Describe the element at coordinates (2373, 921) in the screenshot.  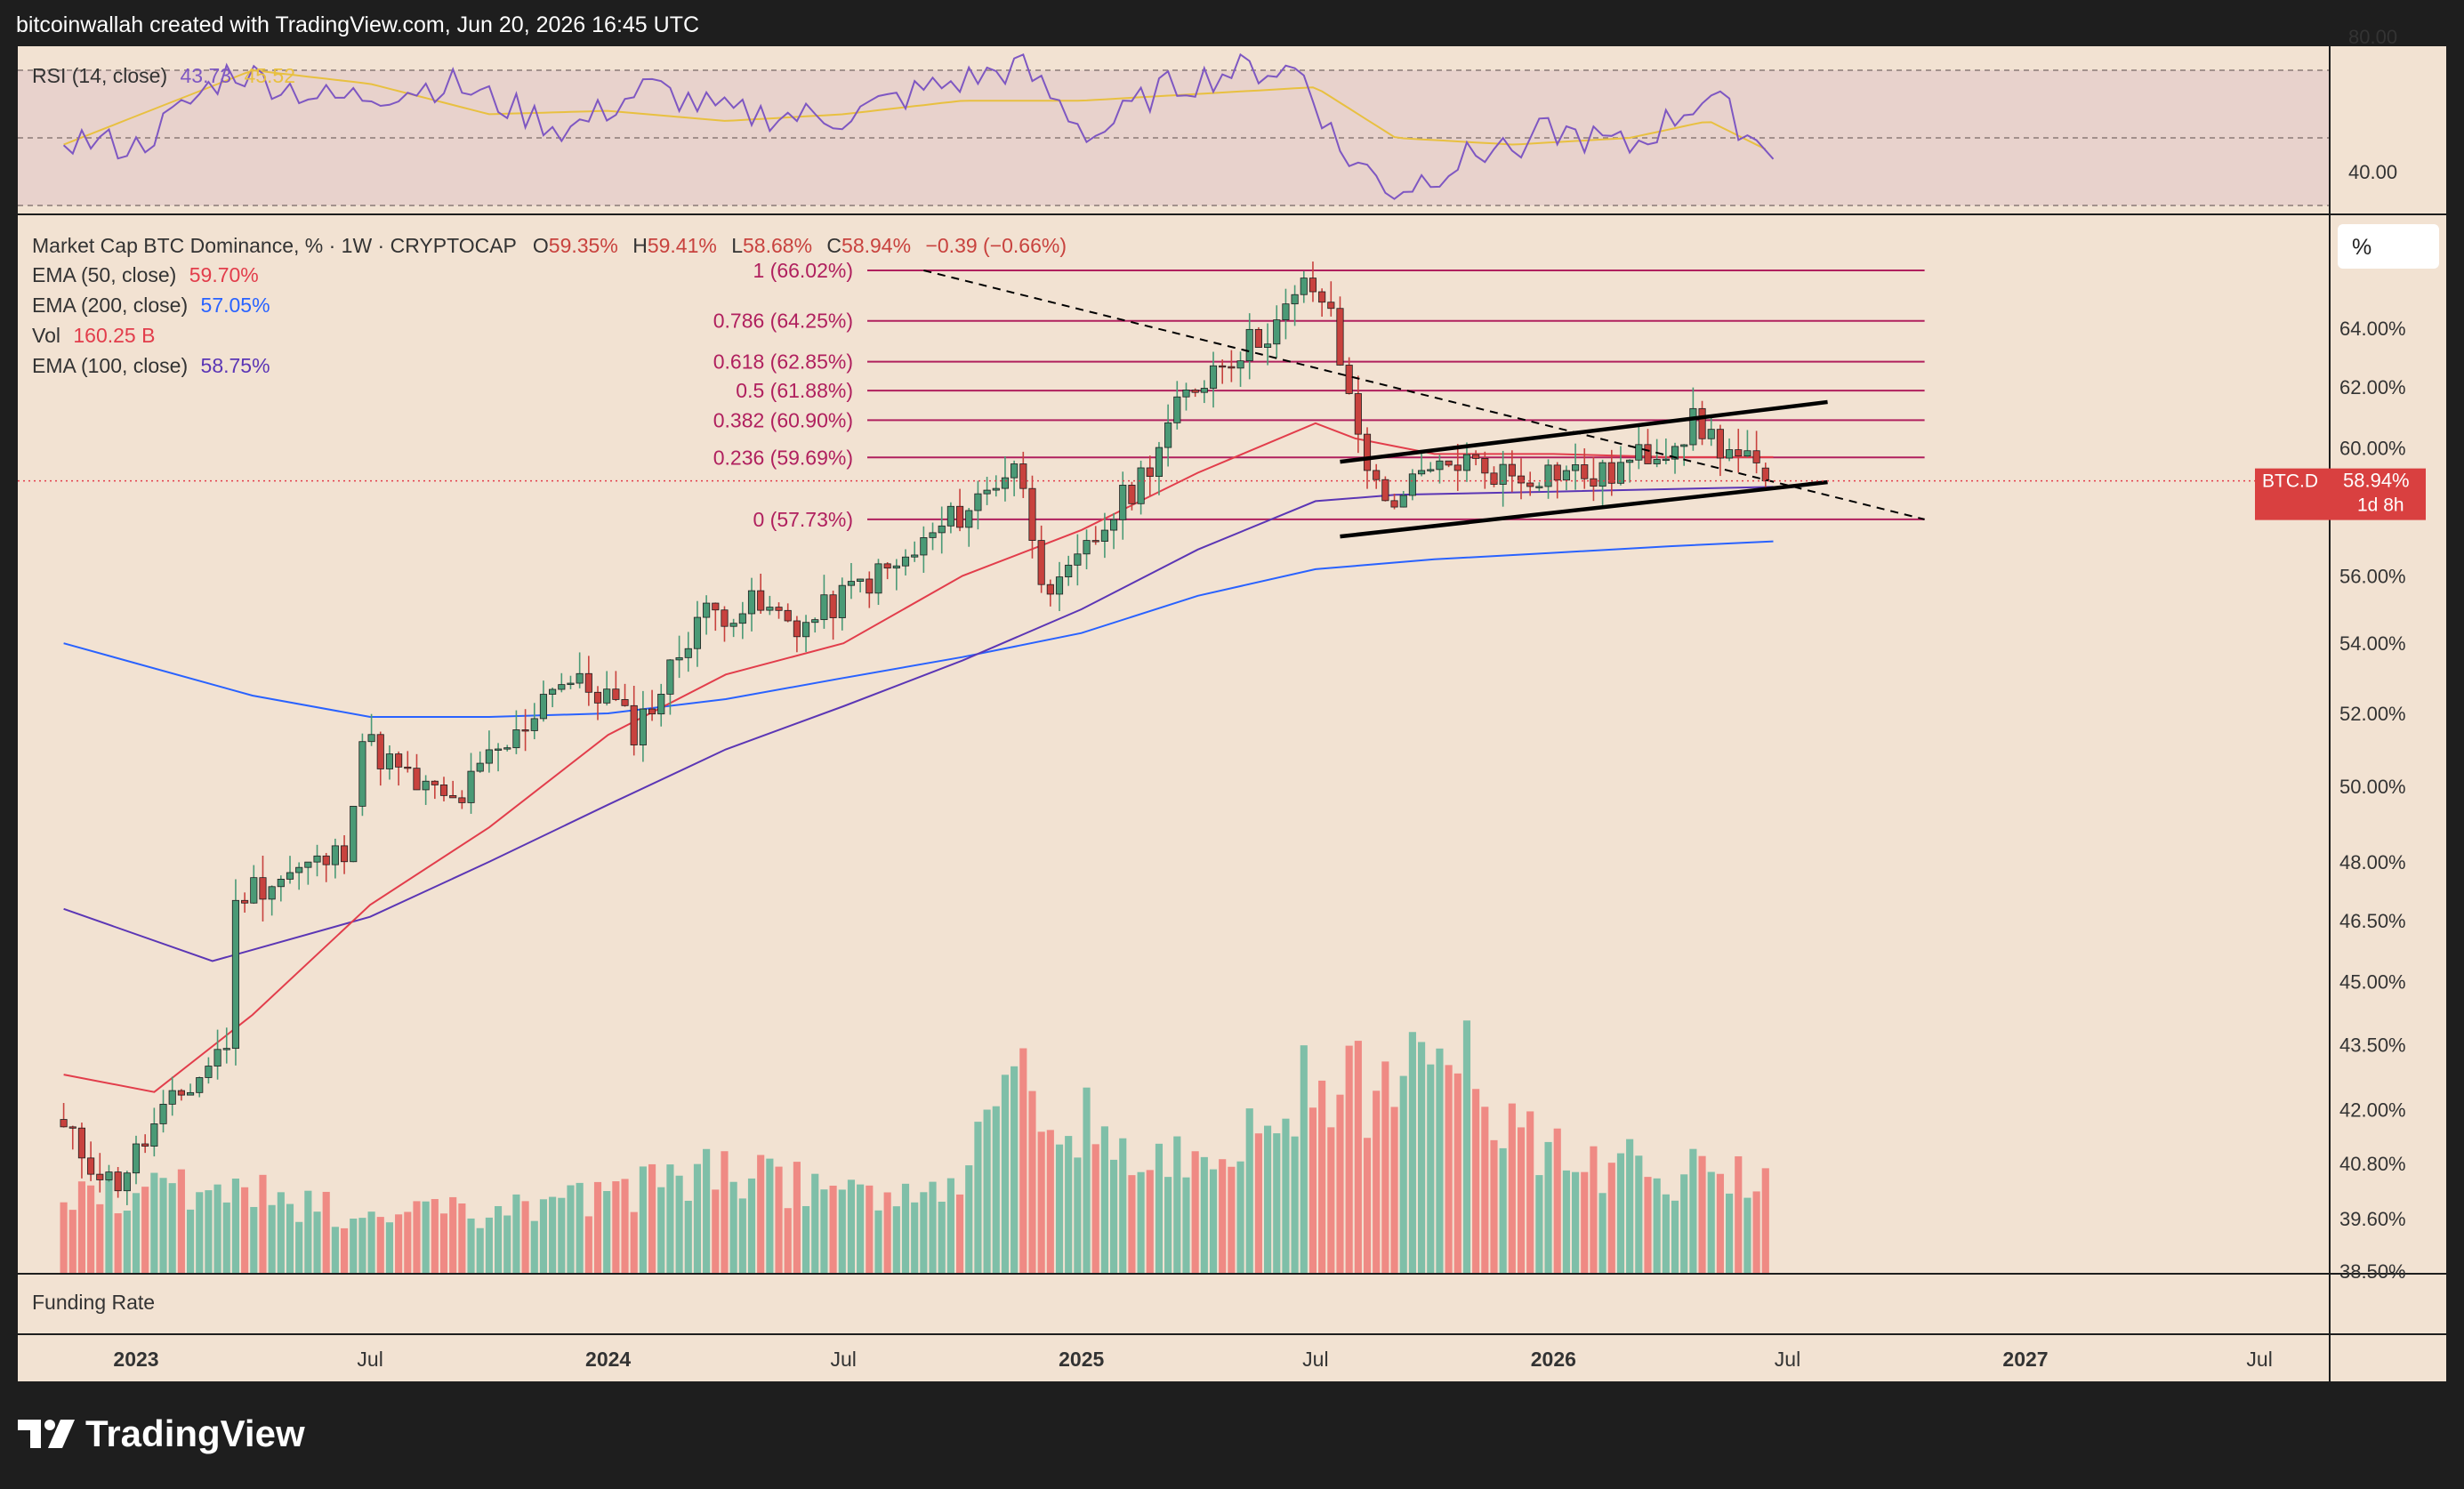
I see `price-axis-label: 46.50%` at that location.